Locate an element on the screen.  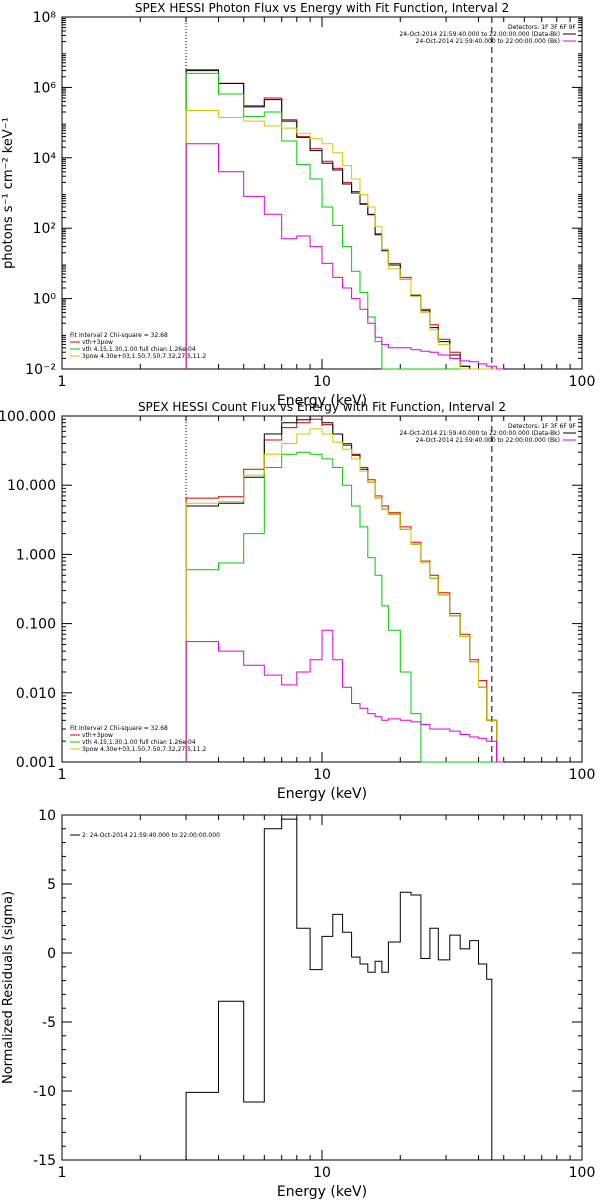
chart3-x-tick-label: 10 is located at coordinates (322, 1173).